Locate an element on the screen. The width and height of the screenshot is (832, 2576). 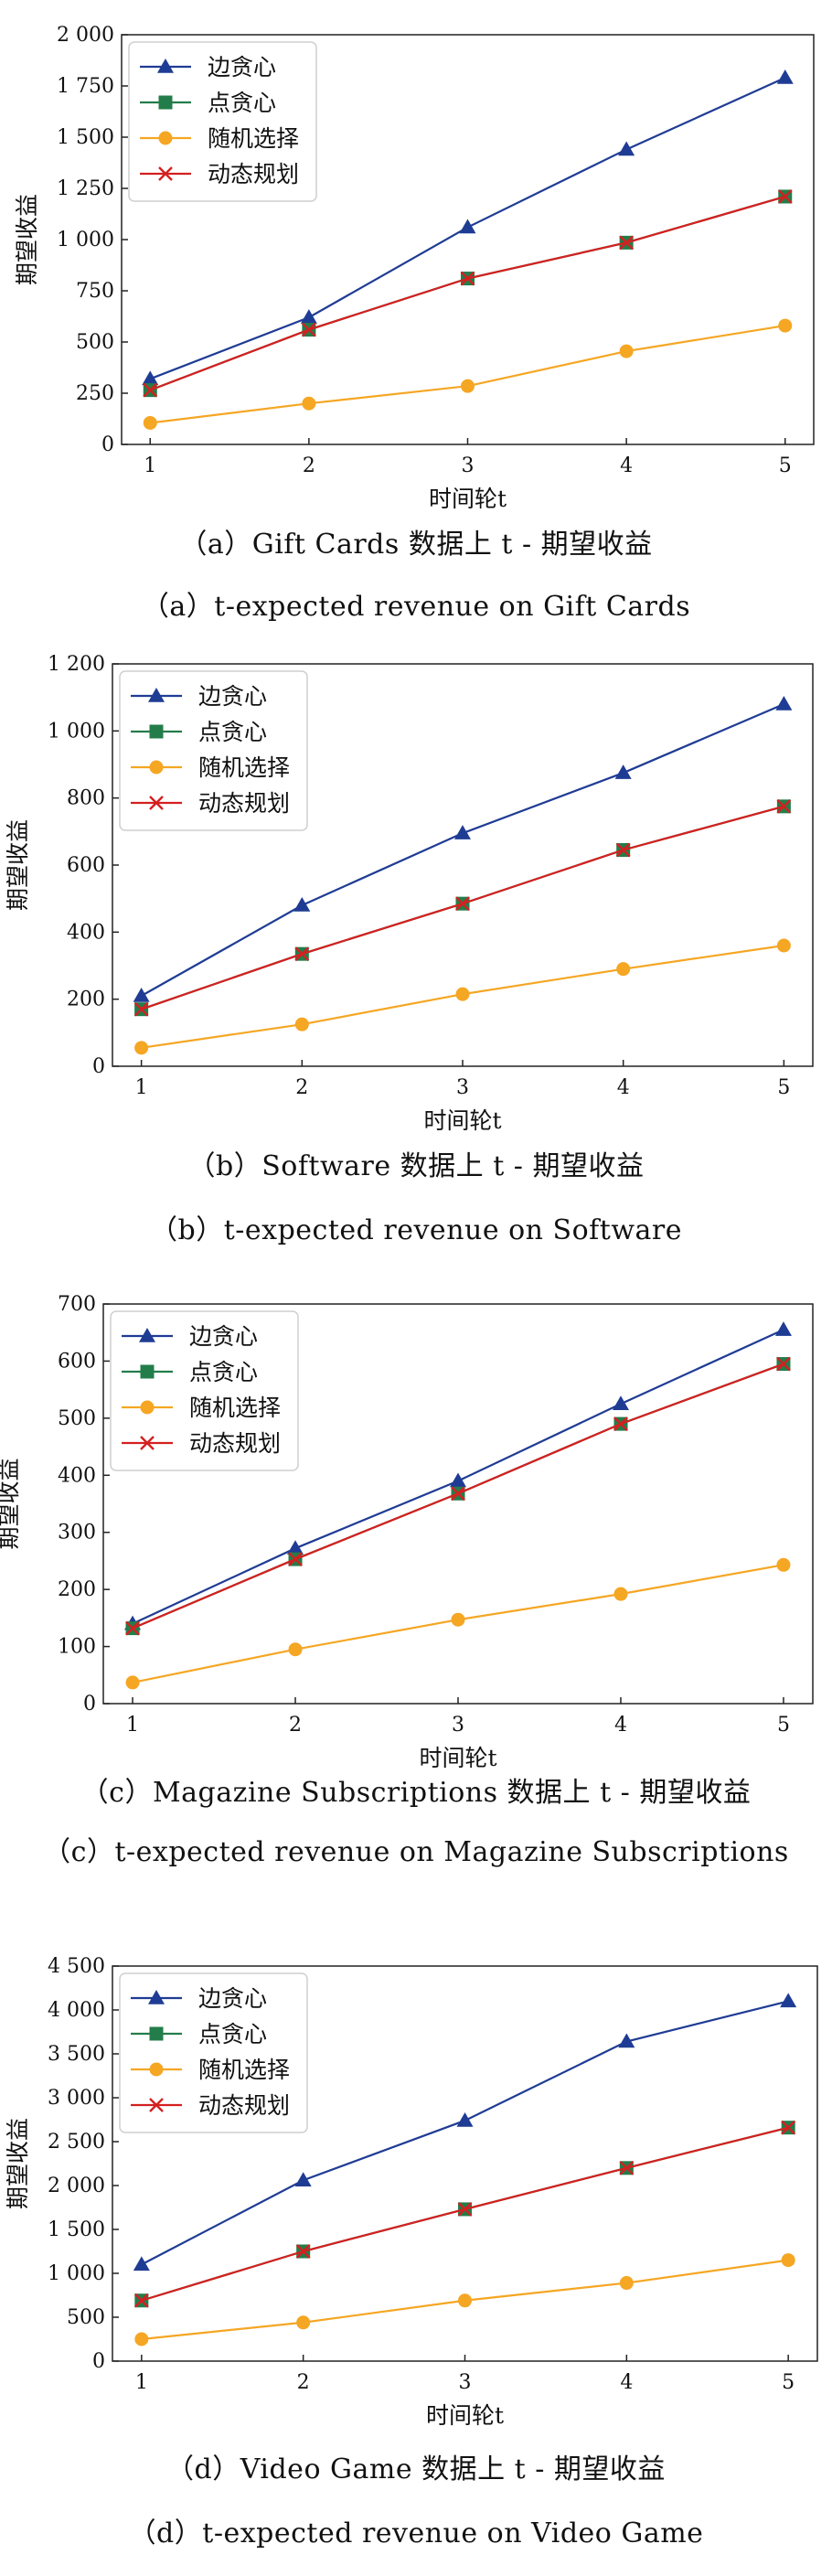
y-tick-label: 700 is located at coordinates (77, 1304).